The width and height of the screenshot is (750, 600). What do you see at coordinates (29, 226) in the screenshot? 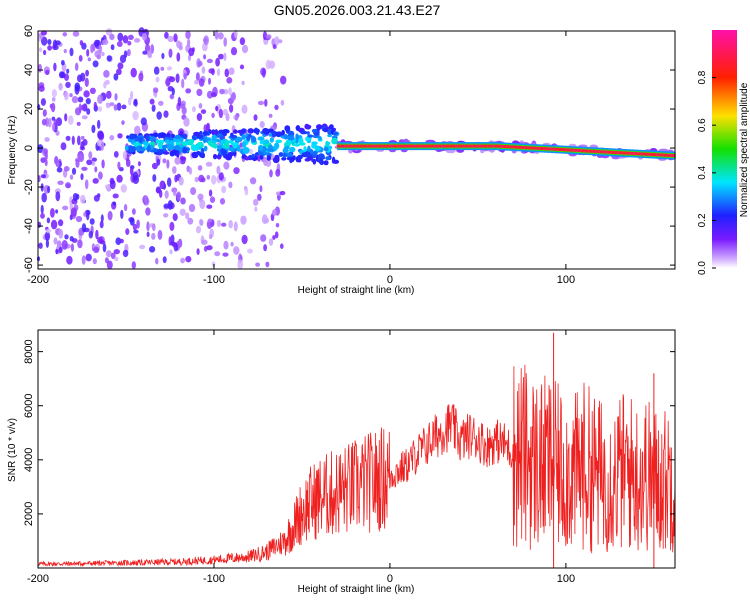
I see `spectrogram-y-tick-label: -40` at bounding box center [29, 226].